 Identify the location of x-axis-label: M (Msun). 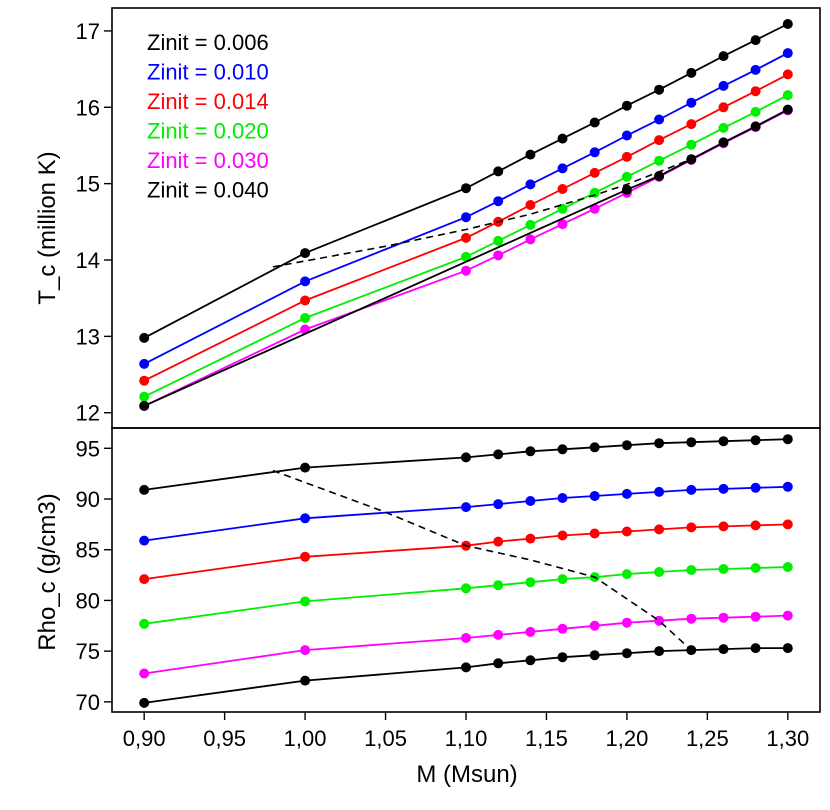
(466, 774).